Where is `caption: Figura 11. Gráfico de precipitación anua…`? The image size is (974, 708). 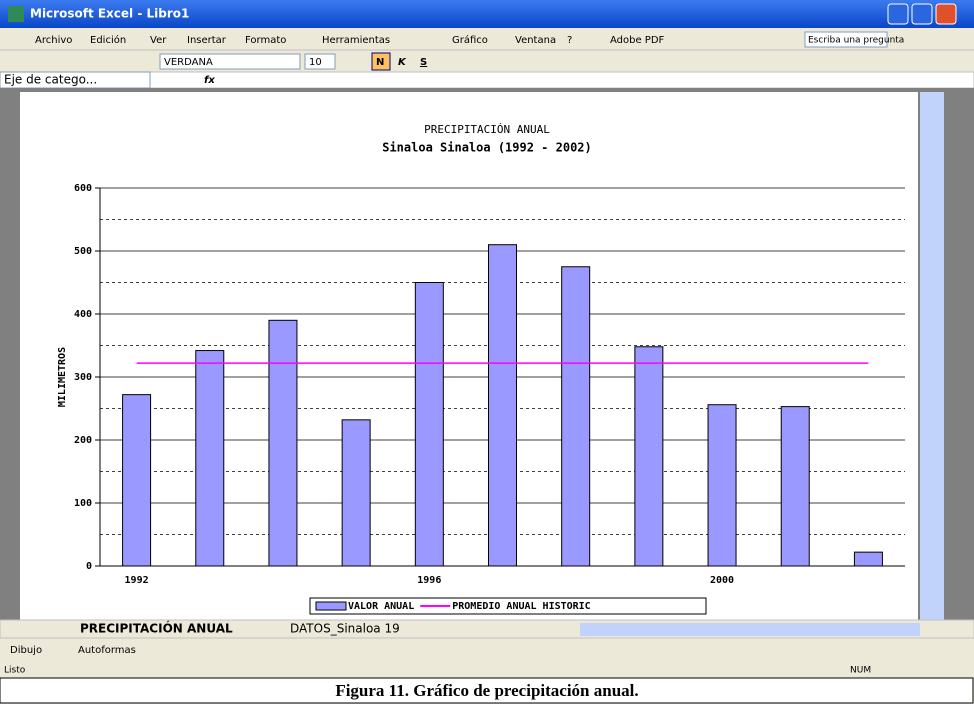
caption: Figura 11. Gráfico de precipitación anua… is located at coordinates (486, 690).